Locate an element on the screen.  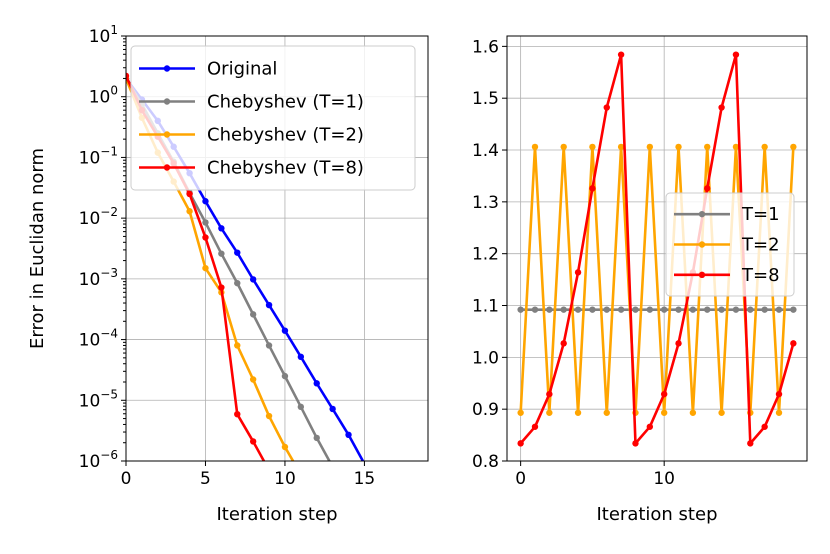
y-tick-label: 1.5 is located at coordinates (485, 99).